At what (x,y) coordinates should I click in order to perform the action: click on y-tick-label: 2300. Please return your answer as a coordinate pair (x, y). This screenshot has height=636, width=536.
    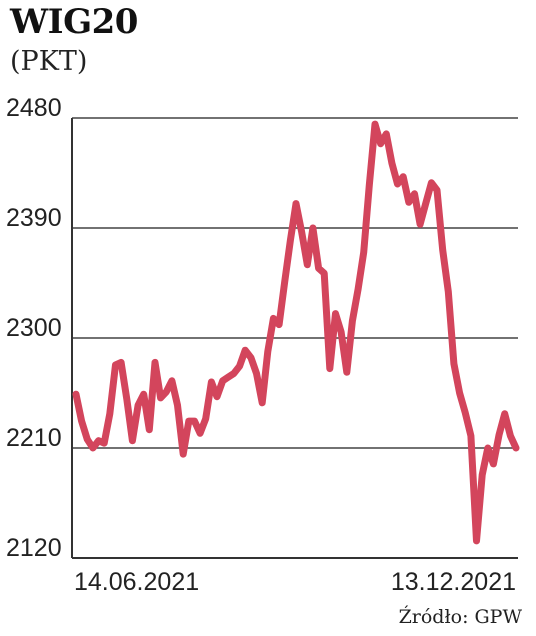
    Looking at the image, I should click on (34, 328).